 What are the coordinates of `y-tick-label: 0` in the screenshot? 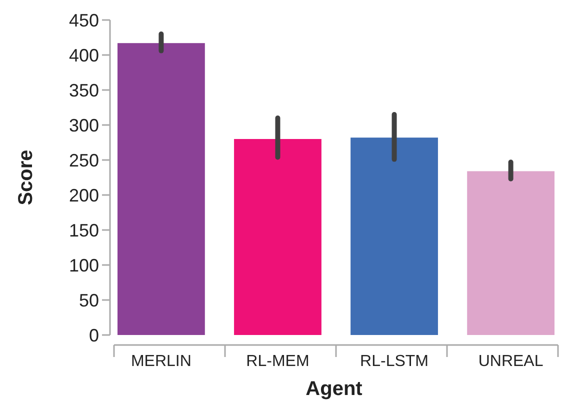 It's located at (93, 335).